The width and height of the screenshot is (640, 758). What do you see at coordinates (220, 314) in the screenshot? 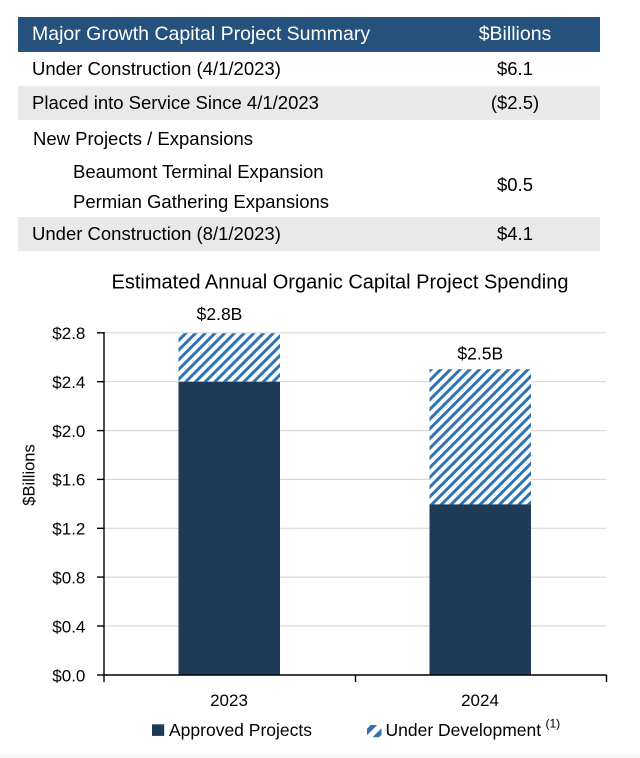
I see `svg-text: $2.8B` at bounding box center [220, 314].